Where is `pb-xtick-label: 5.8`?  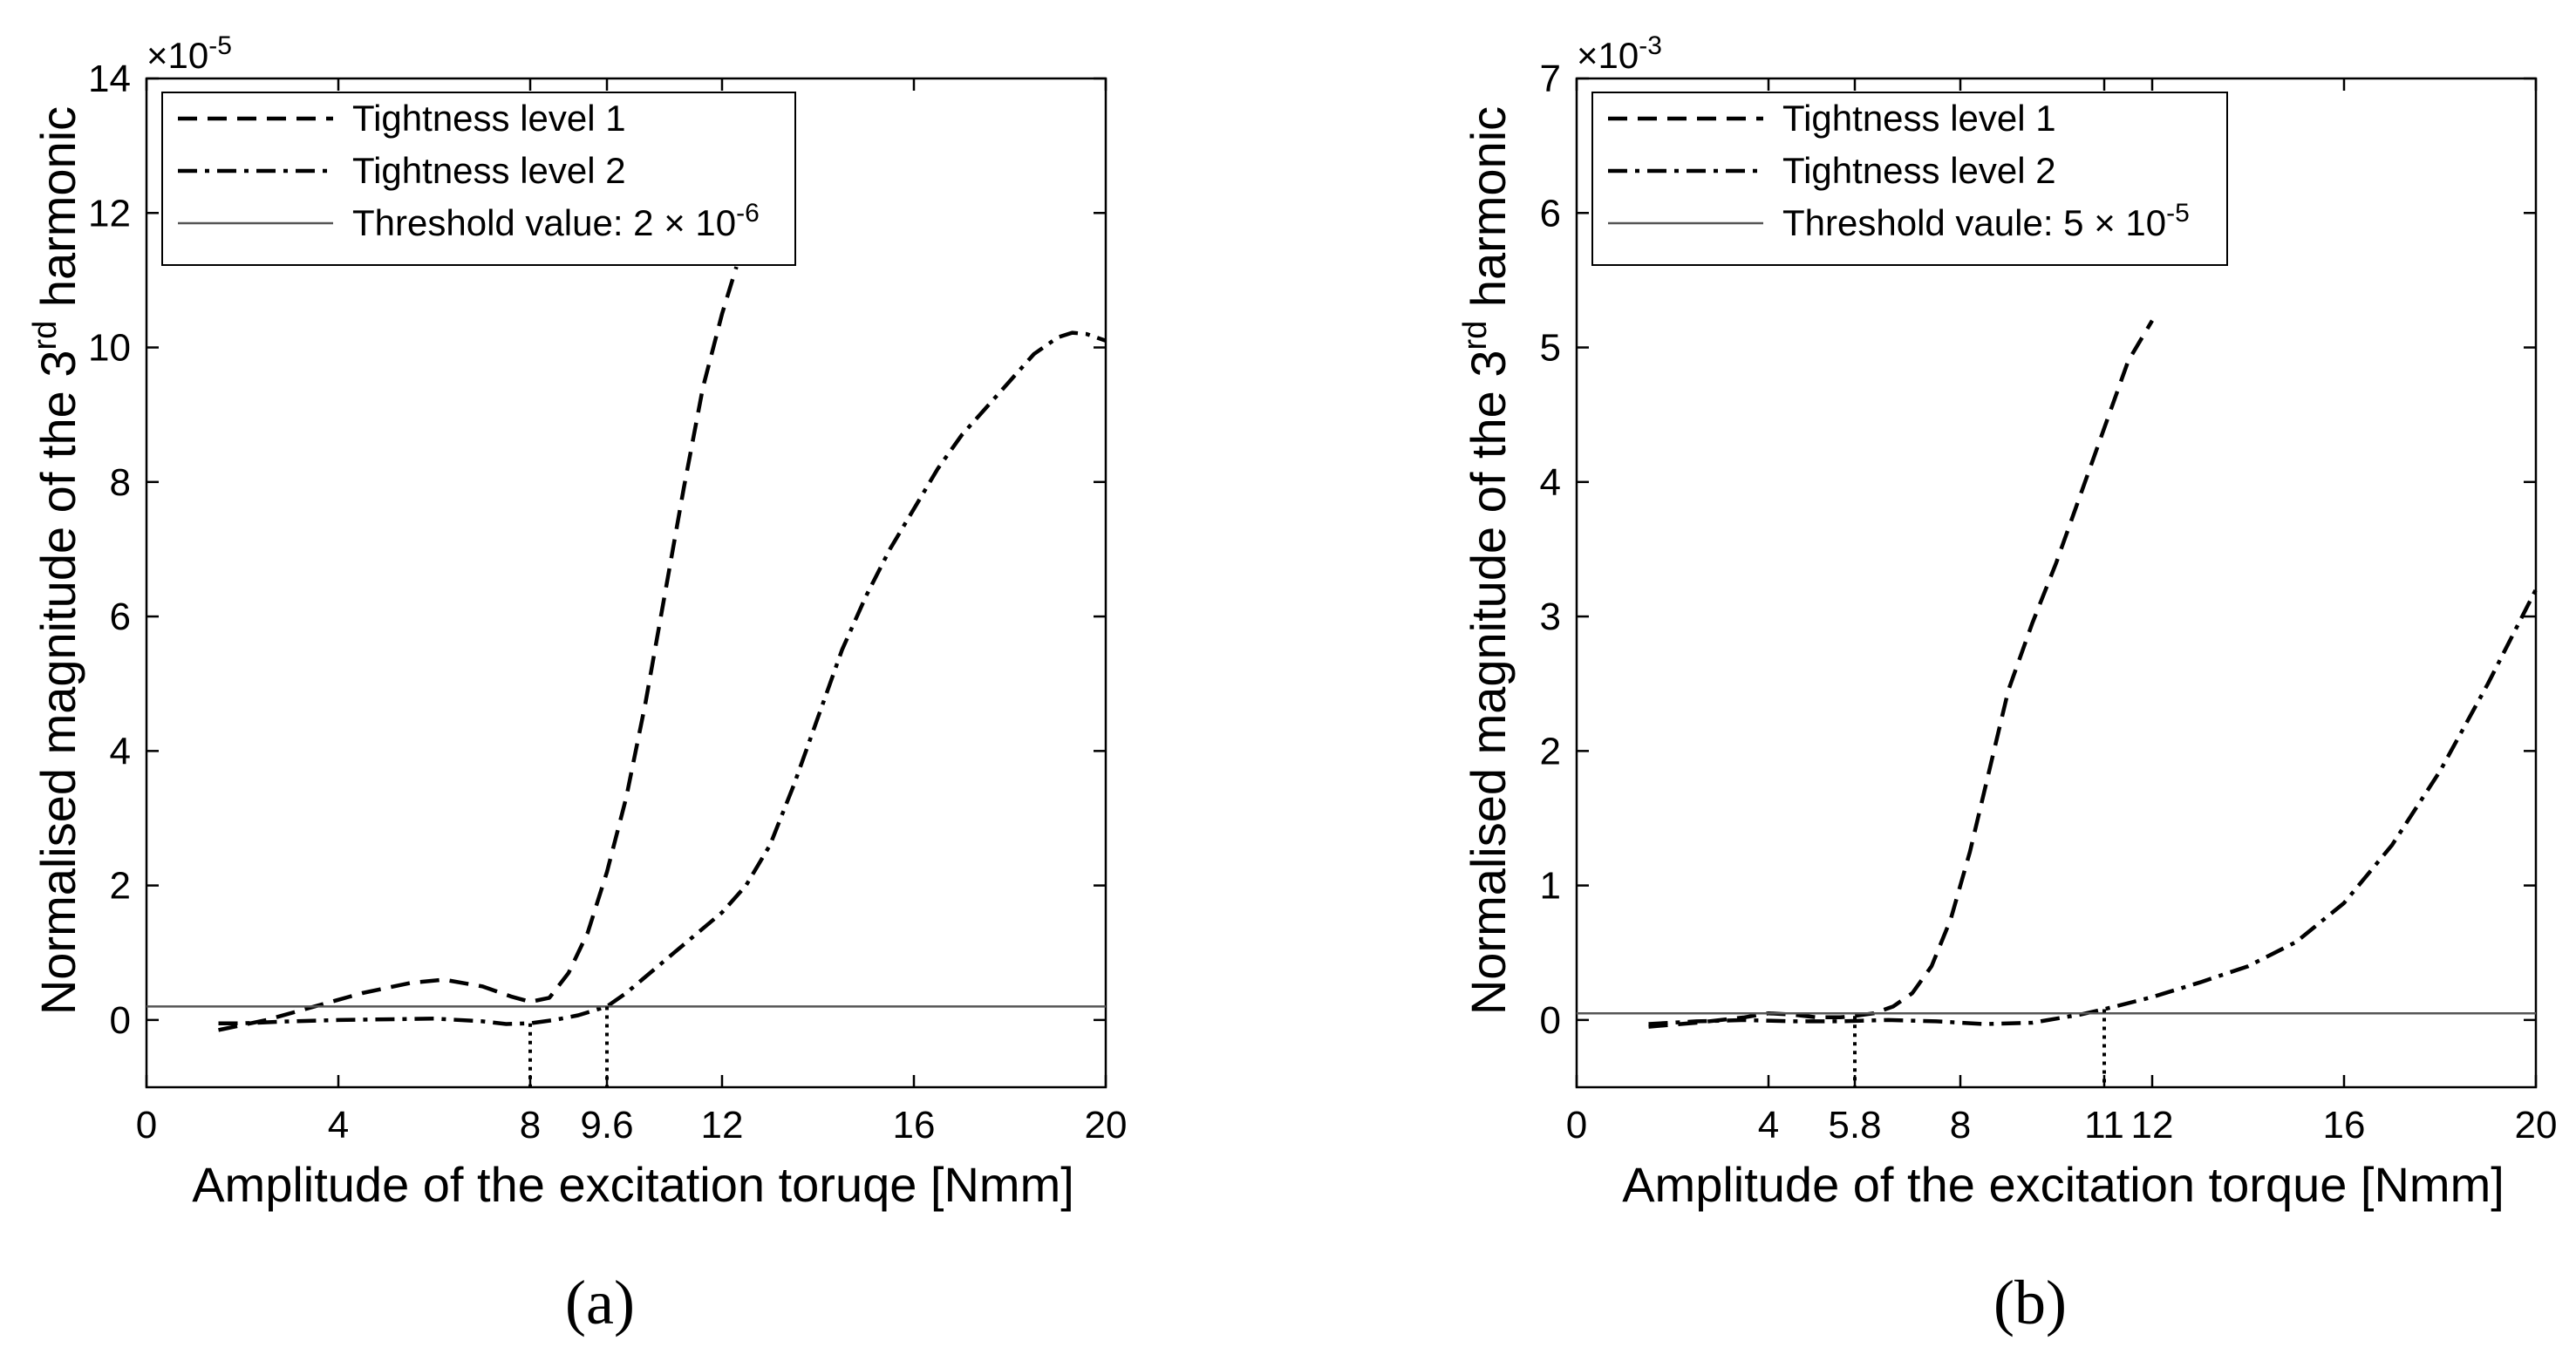 pb-xtick-label: 5.8 is located at coordinates (1855, 1125).